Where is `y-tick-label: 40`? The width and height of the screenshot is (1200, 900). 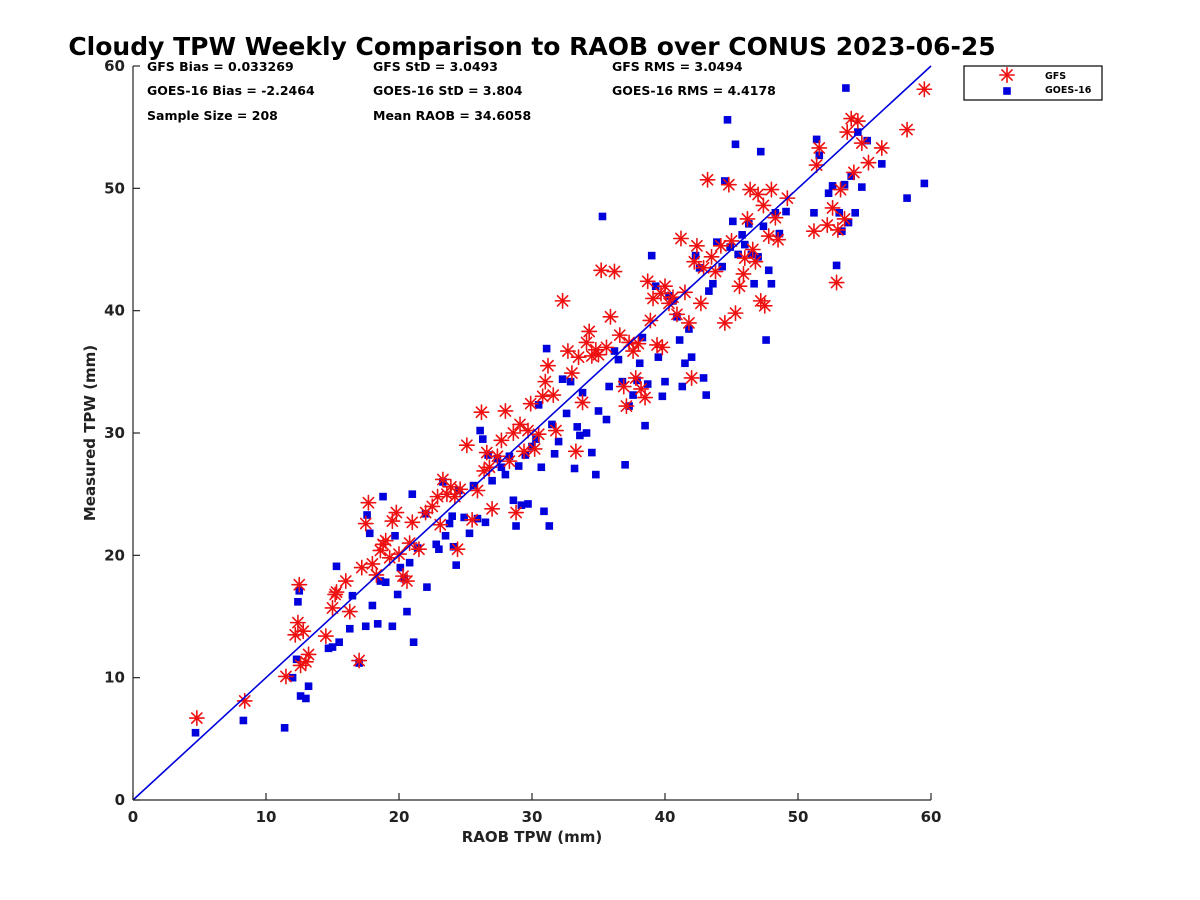
y-tick-label: 40 is located at coordinates (114, 311).